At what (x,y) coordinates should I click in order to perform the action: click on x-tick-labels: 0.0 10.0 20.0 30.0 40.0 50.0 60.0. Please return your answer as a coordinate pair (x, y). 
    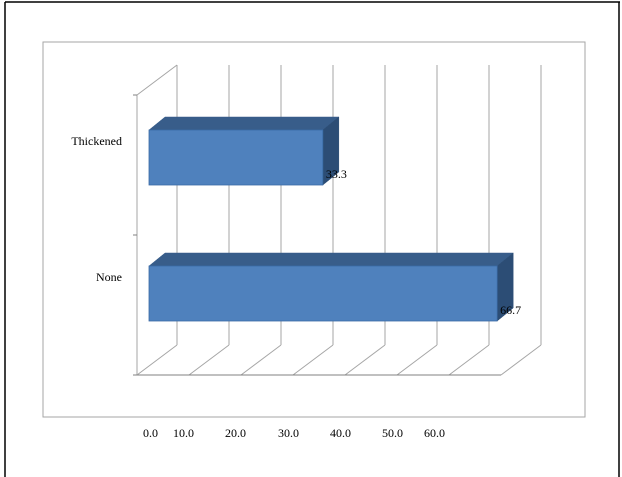
    Looking at the image, I should click on (294, 433).